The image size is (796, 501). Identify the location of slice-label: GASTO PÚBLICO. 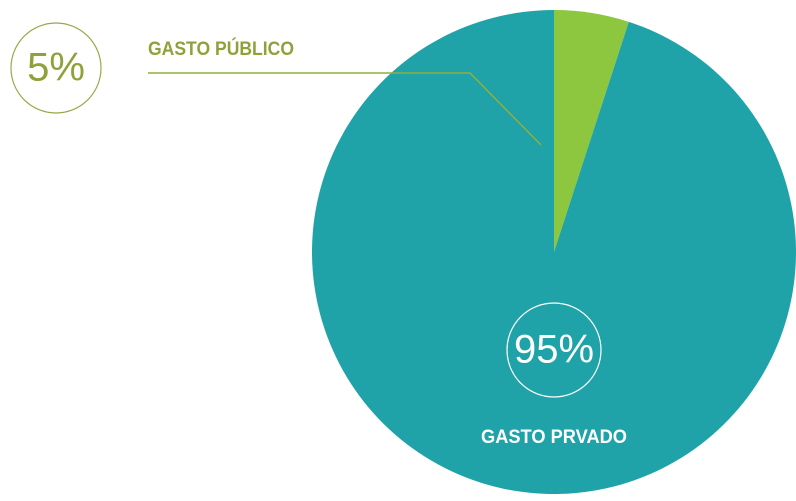
(221, 49).